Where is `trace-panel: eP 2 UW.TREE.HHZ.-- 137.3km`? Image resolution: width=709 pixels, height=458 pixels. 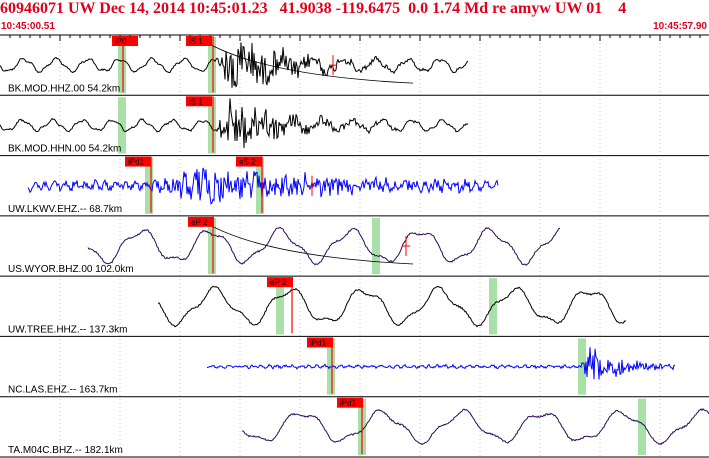
trace-panel: eP 2 UW.TREE.HHZ.-- 137.3km is located at coordinates (354, 307).